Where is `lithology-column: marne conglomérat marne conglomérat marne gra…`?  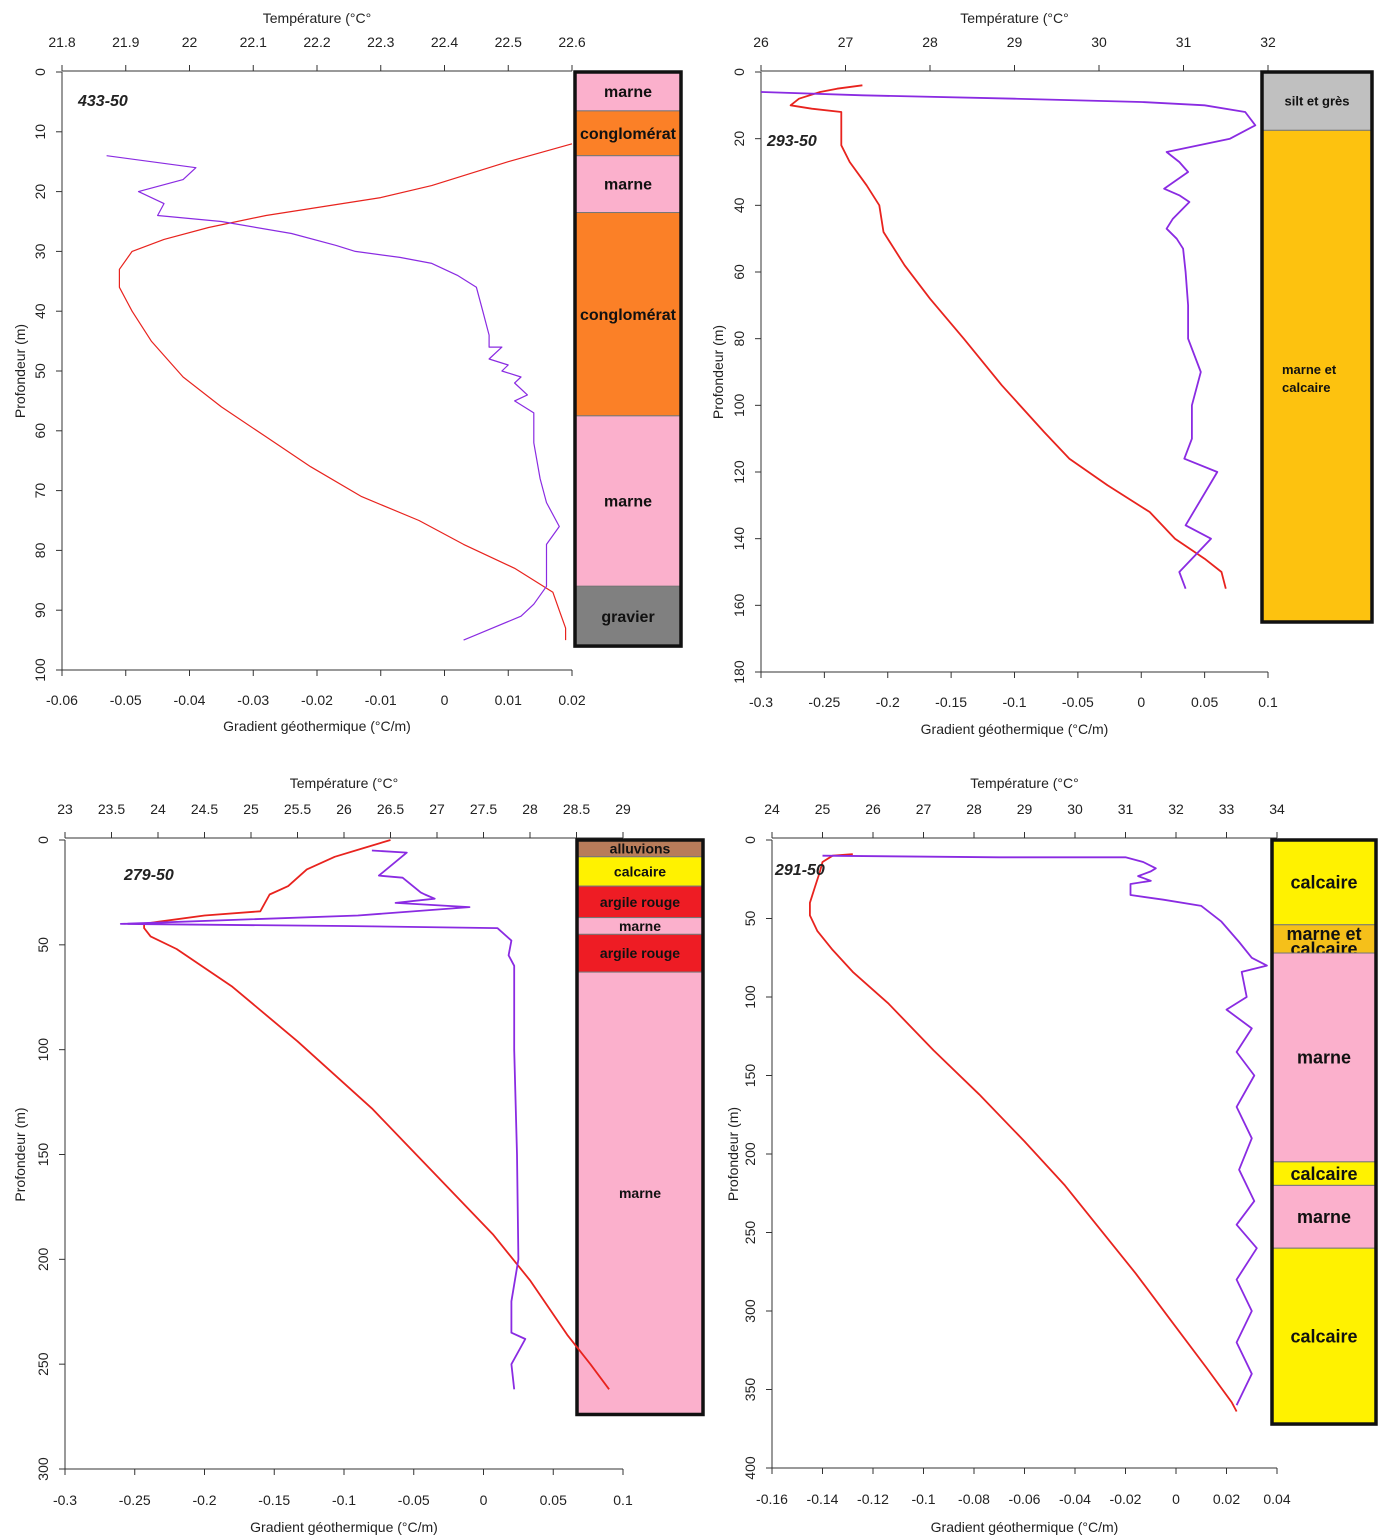 lithology-column: marne conglomérat marne conglomérat marne gra… is located at coordinates (628, 359).